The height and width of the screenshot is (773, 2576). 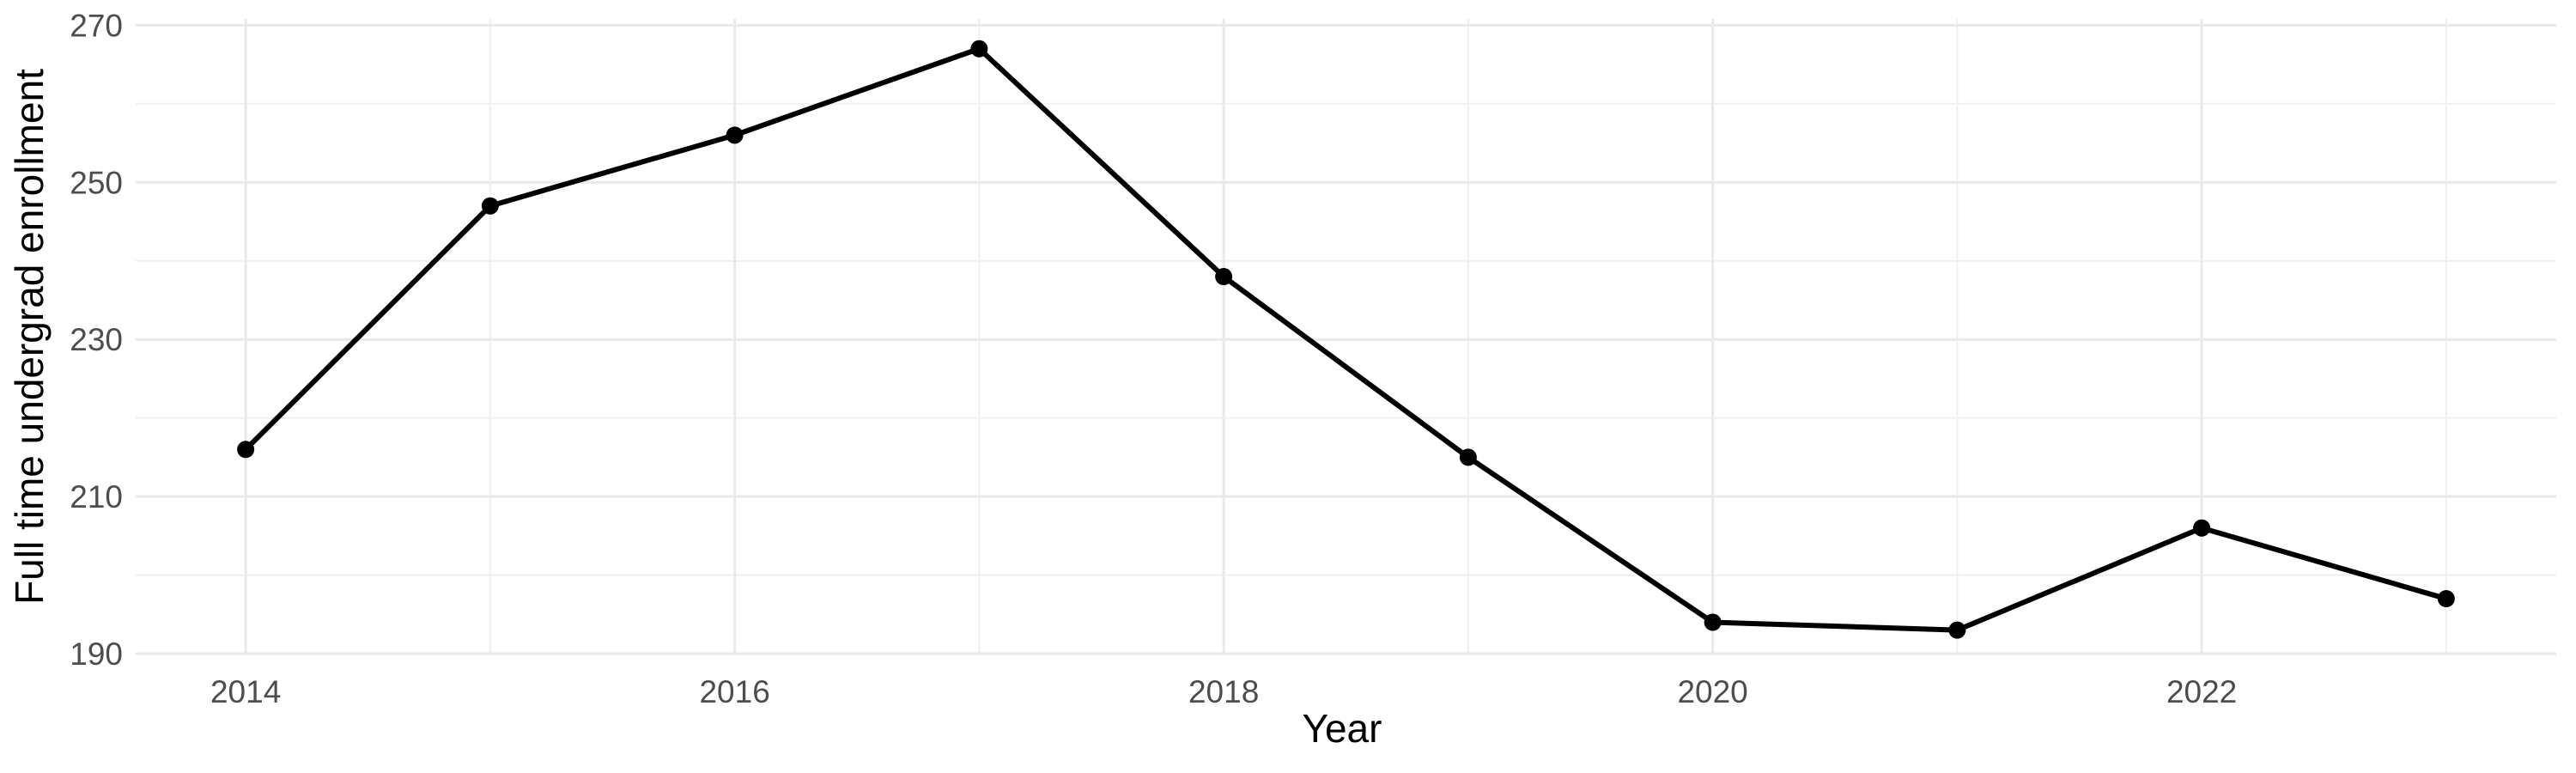 I want to click on y-tick-label: 230, so click(x=96, y=339).